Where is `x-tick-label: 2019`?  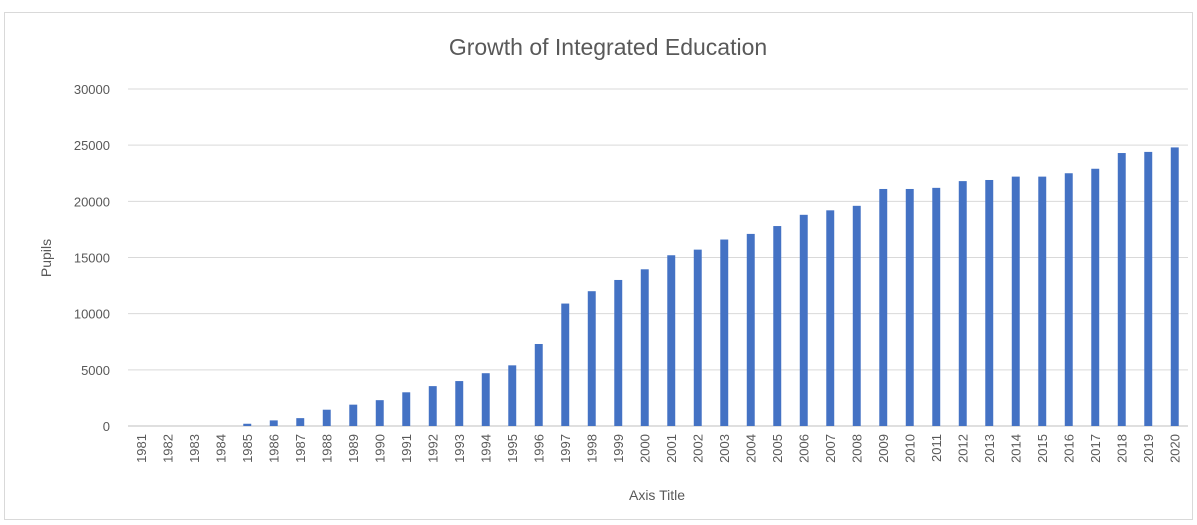
x-tick-label: 2019 is located at coordinates (1148, 448).